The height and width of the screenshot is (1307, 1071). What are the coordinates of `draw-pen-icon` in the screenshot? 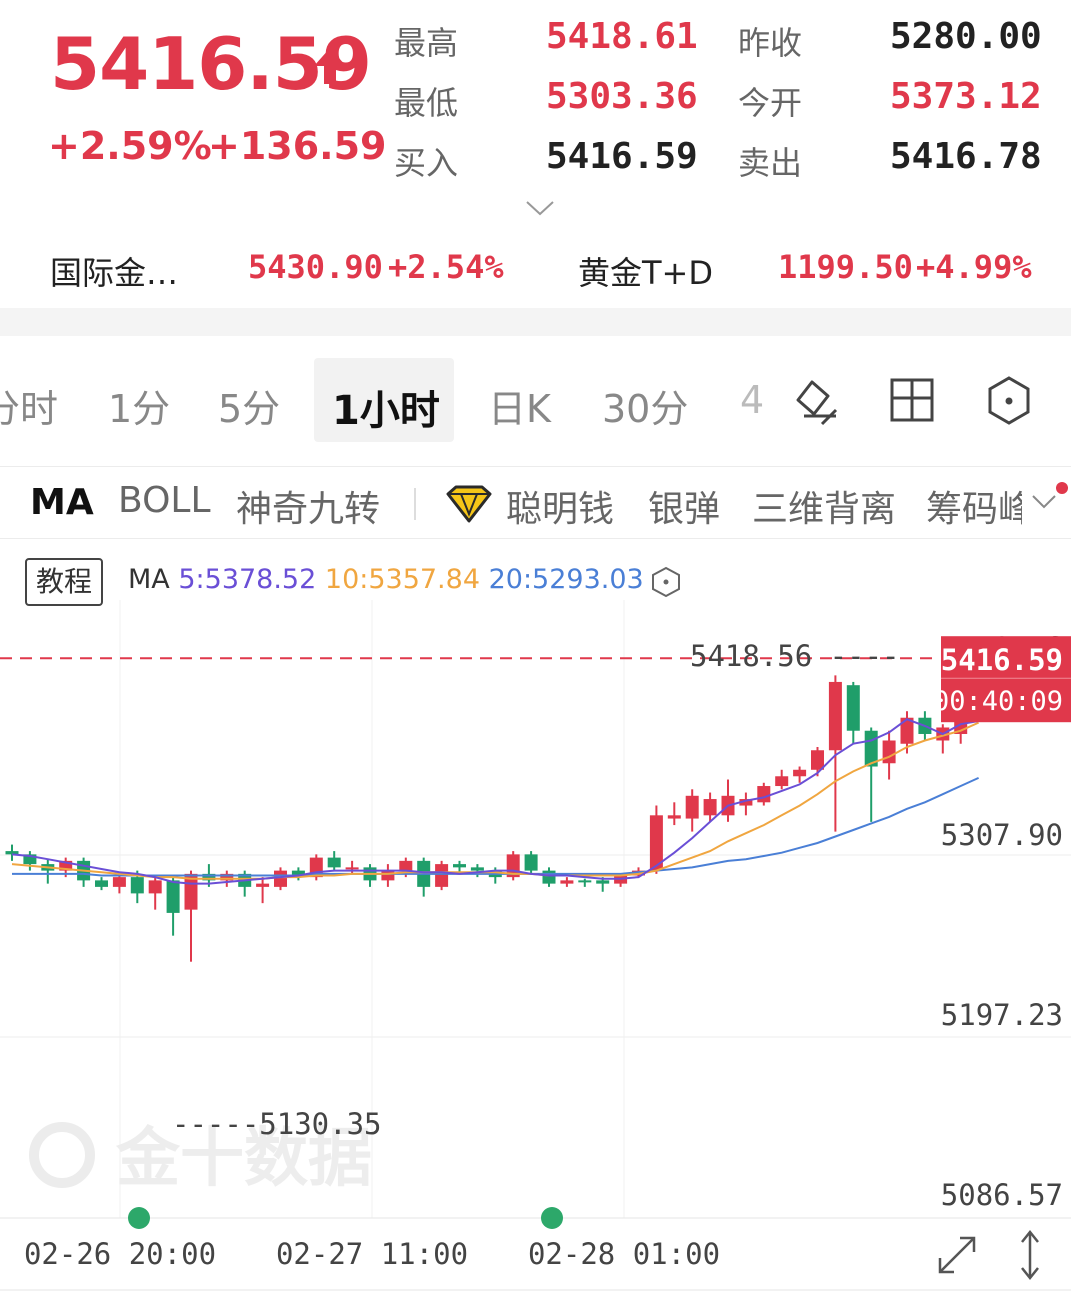 It's located at (817, 401).